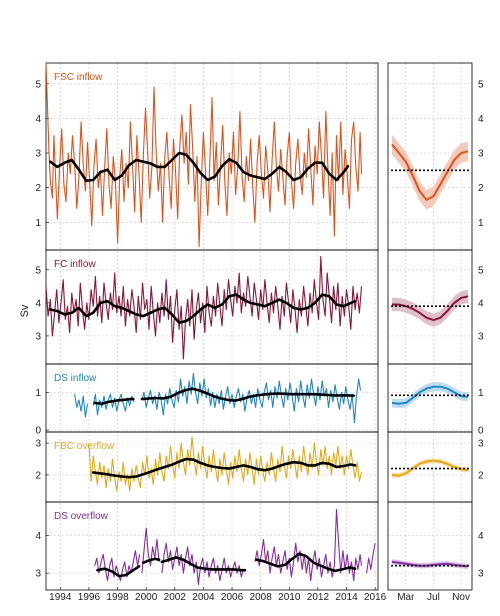  Describe the element at coordinates (375, 597) in the screenshot. I see `x-tick-label: 2016` at that location.